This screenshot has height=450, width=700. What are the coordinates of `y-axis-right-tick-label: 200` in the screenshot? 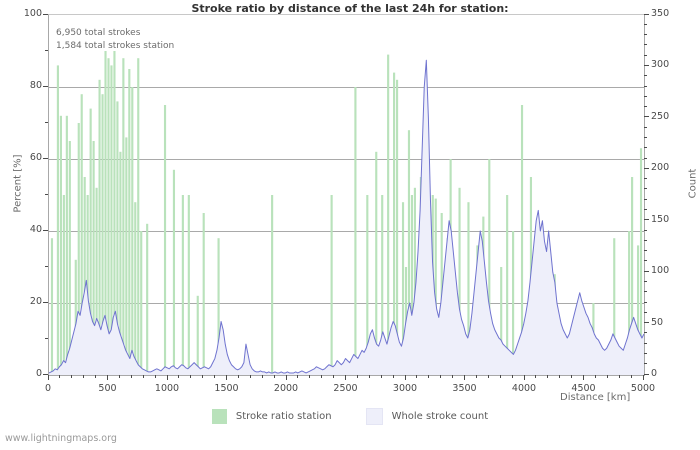 It's located at (660, 168).